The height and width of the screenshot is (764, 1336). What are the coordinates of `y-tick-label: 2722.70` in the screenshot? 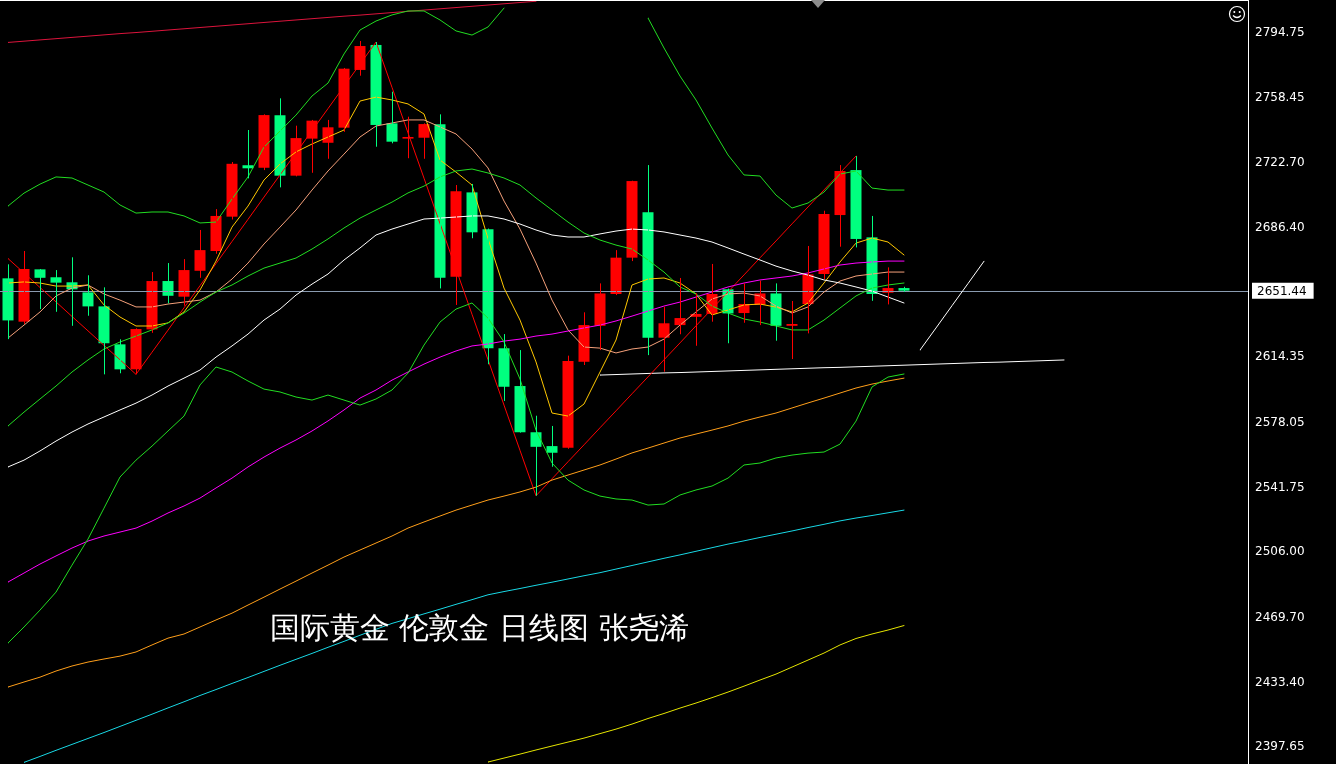 It's located at (1280, 161).